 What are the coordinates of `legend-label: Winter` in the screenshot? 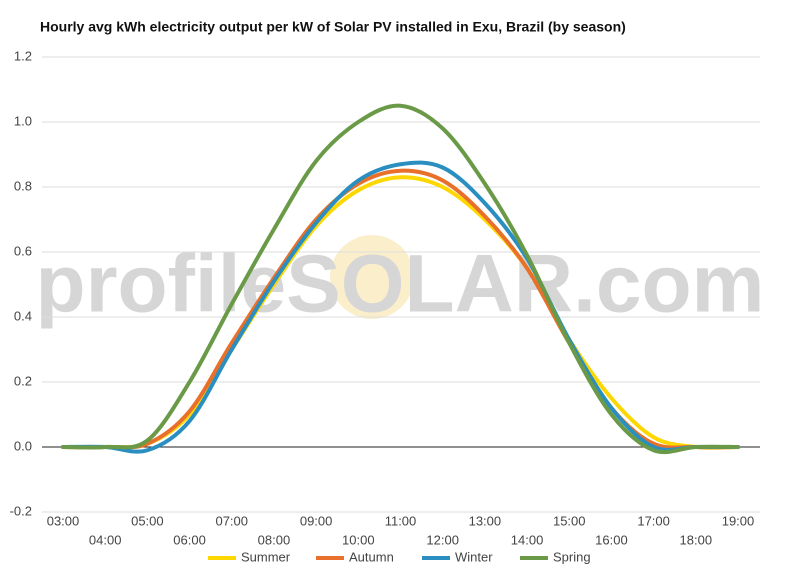 It's located at (474, 556).